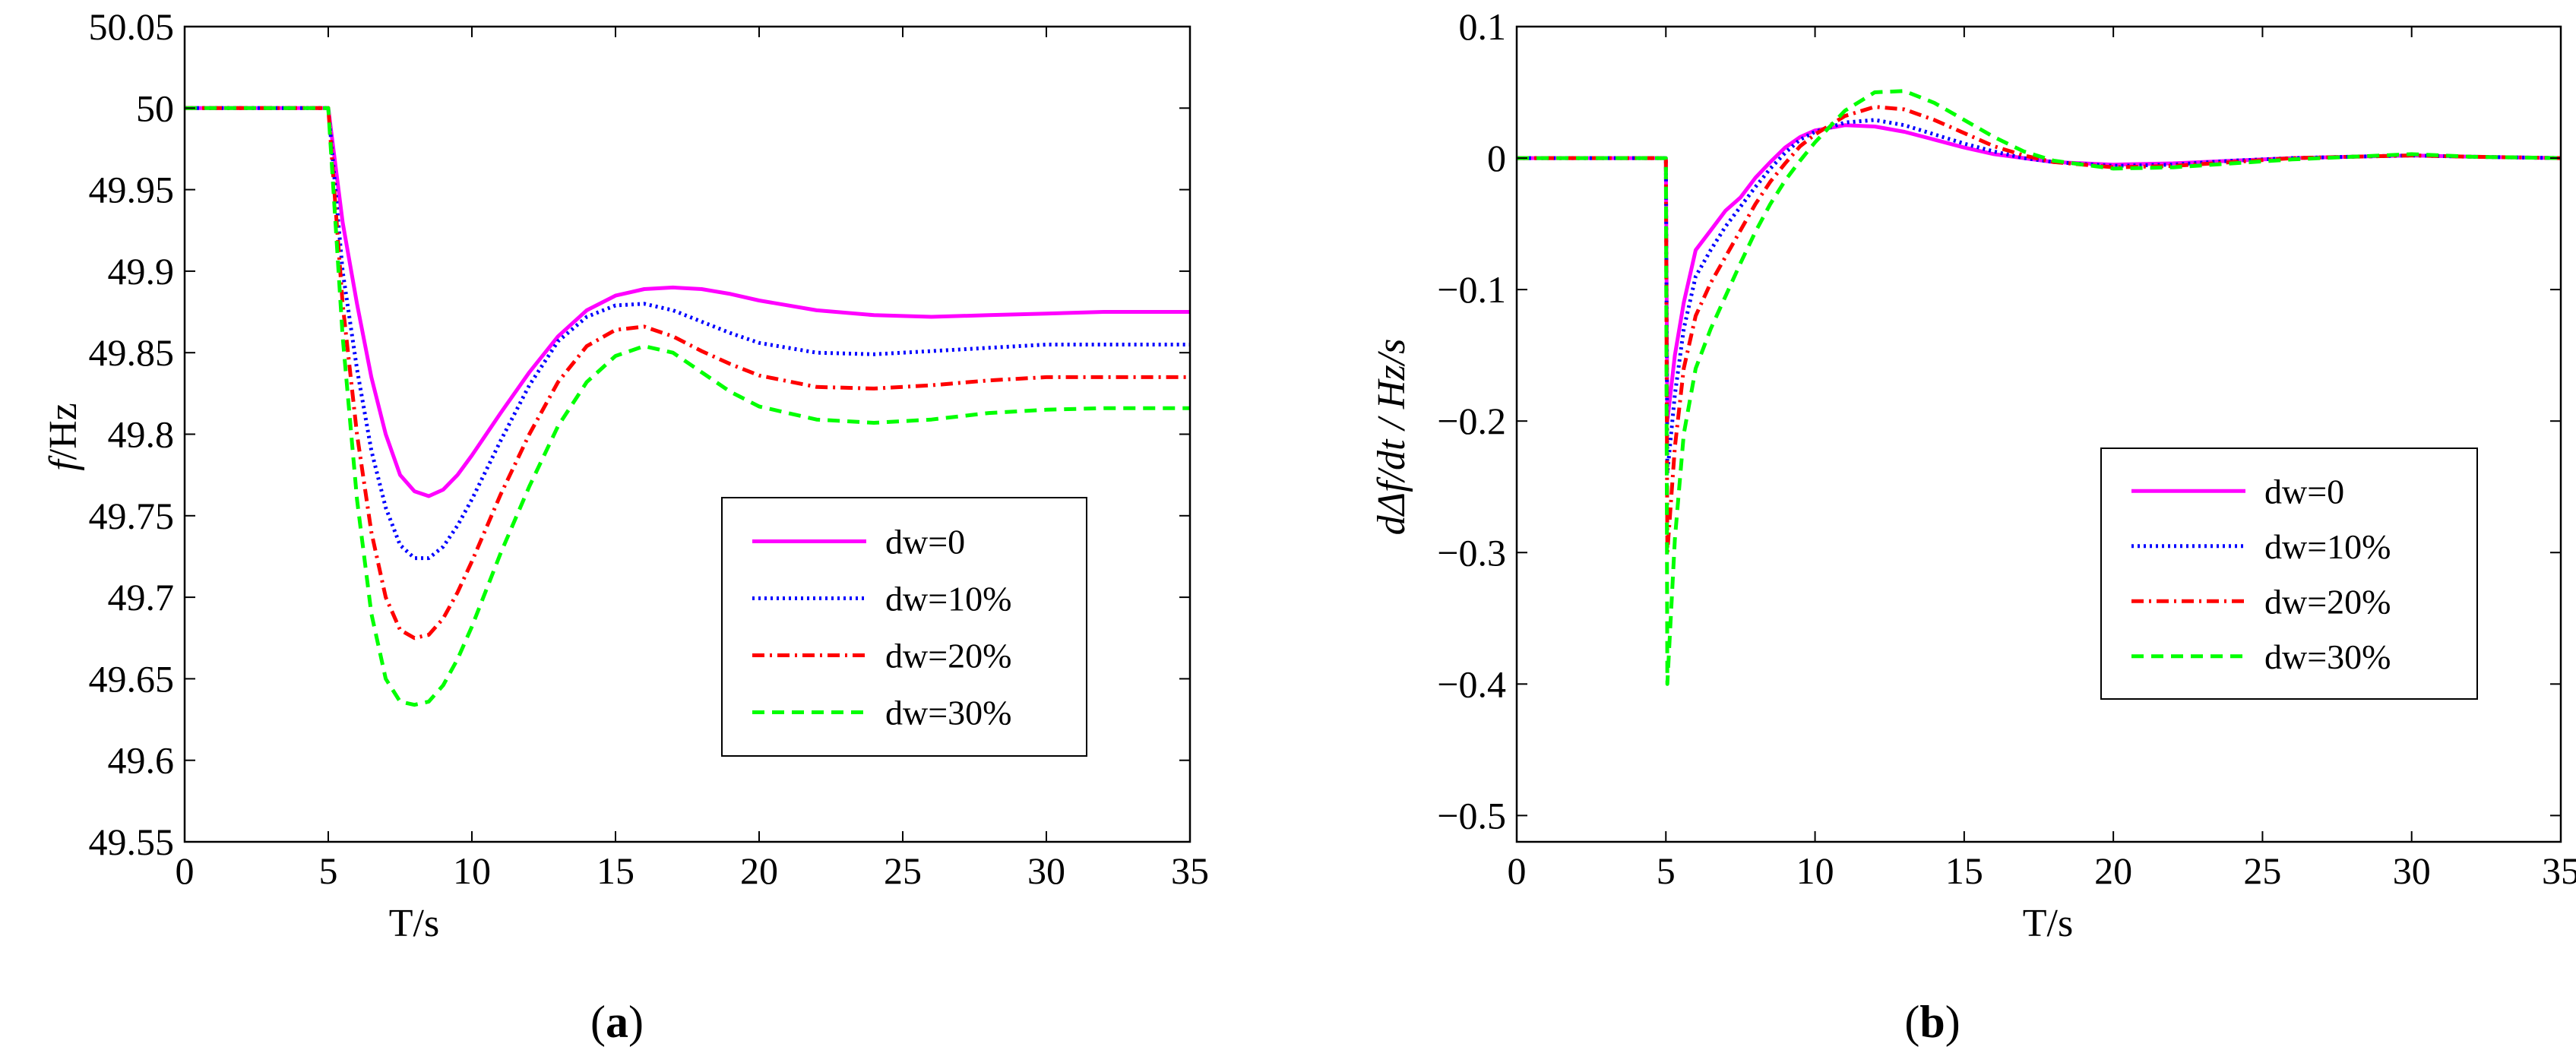 The width and height of the screenshot is (2576, 1050). What do you see at coordinates (155, 108) in the screenshot?
I see `y-tick-label: 50` at bounding box center [155, 108].